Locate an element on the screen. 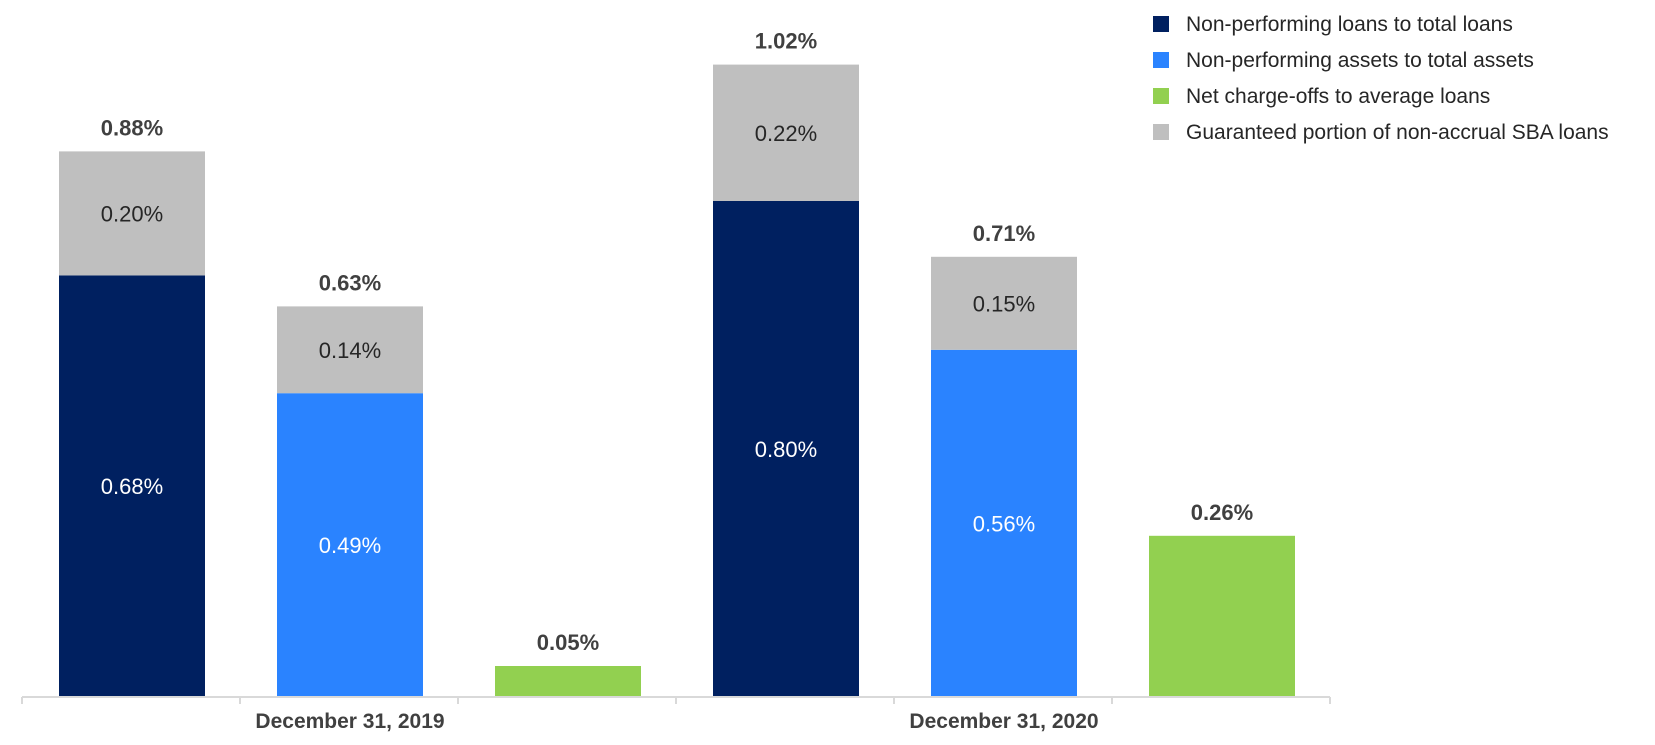  legend-label: Non-performing loans to total loans is located at coordinates (1349, 24).